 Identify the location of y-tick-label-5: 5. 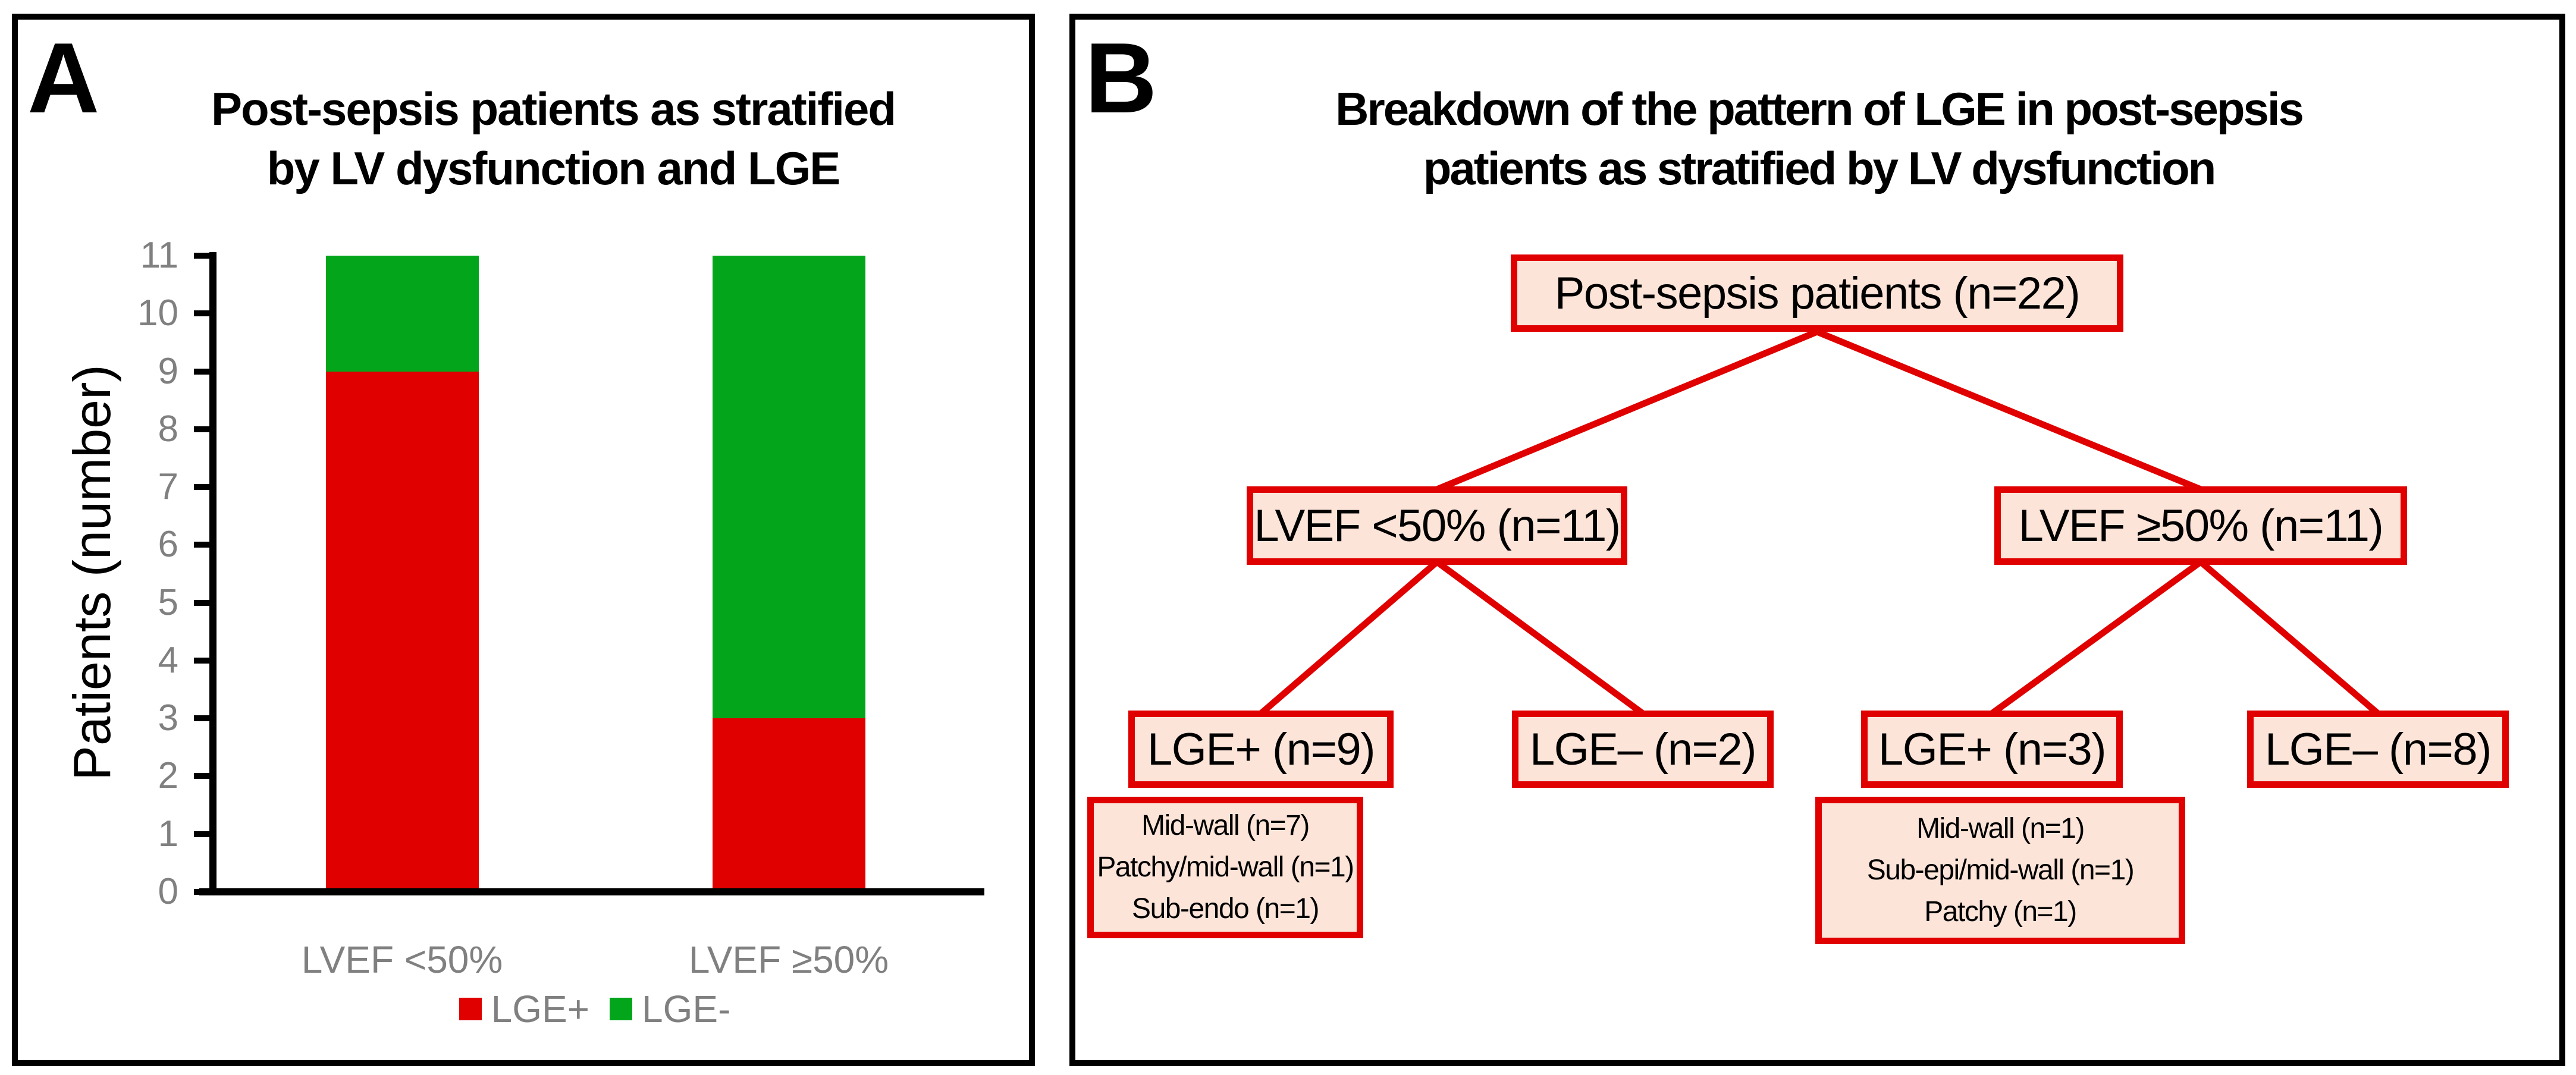
(168, 602).